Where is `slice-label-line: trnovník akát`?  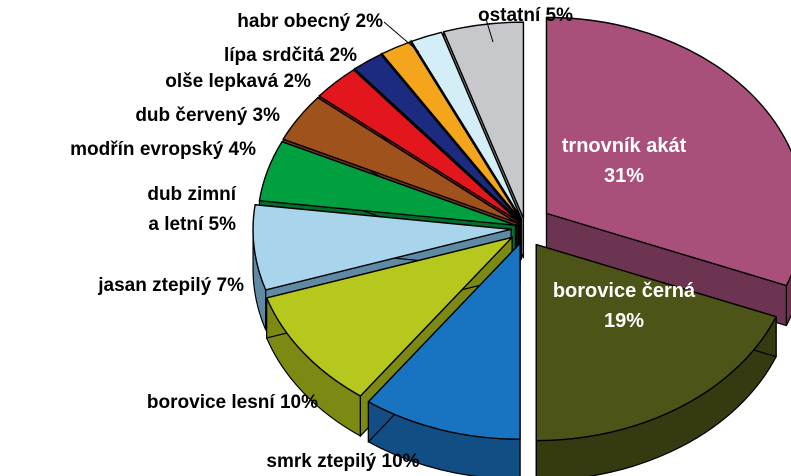 slice-label-line: trnovník akát is located at coordinates (624, 146).